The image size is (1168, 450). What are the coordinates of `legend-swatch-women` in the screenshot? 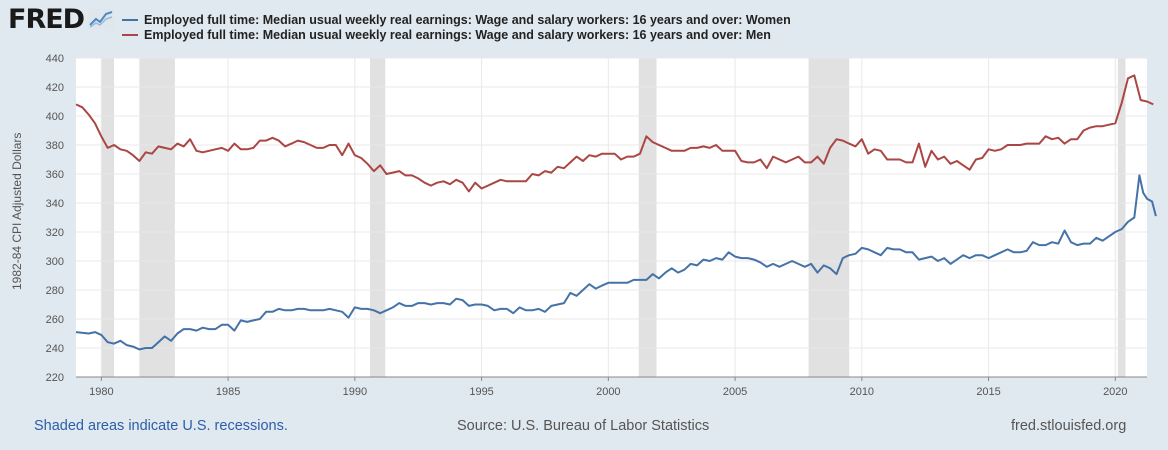 It's located at (130, 19).